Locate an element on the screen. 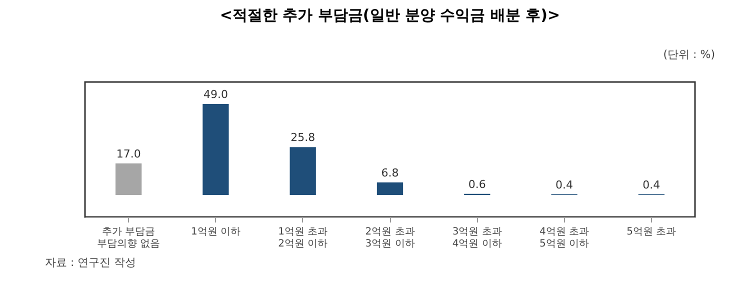 This screenshot has height=286, width=743. x-tick-label: 5억원 초과 is located at coordinates (651, 232).